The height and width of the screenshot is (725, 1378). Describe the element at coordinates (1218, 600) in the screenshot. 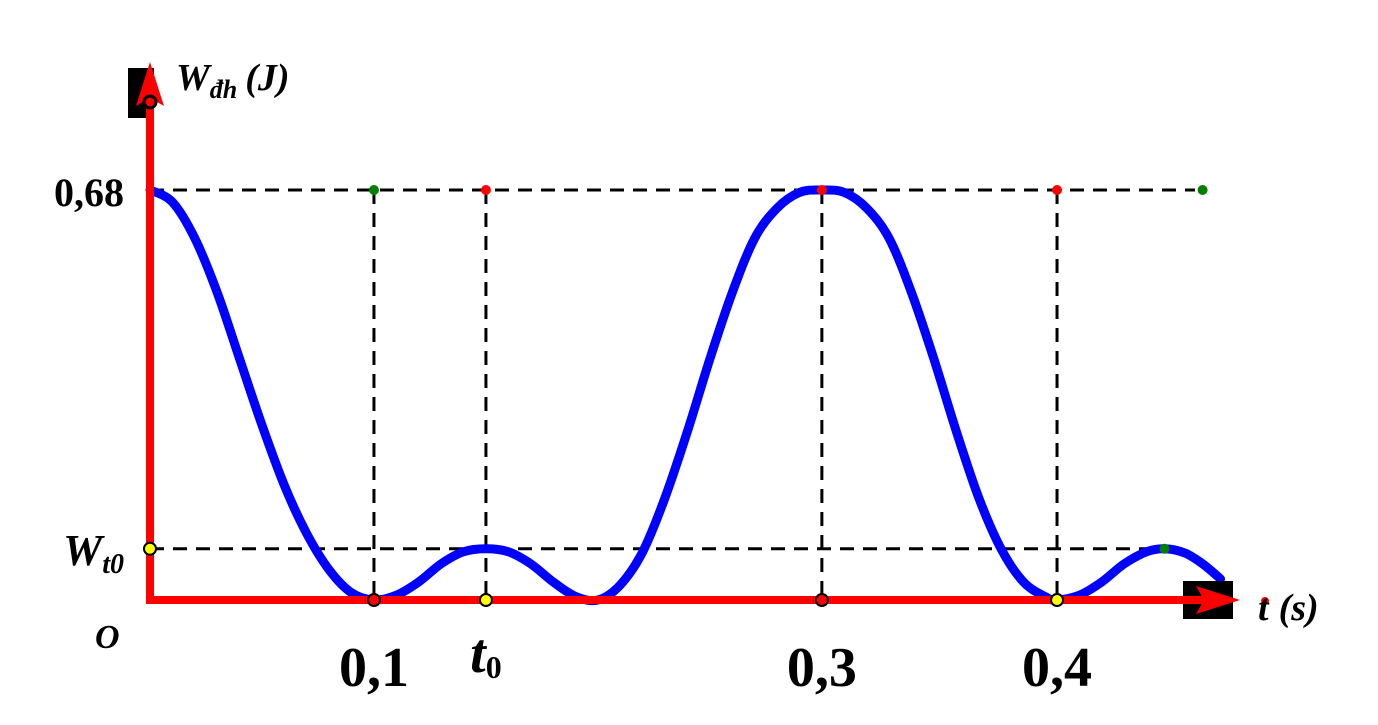

I see `x-axis-arrow-icon` at that location.